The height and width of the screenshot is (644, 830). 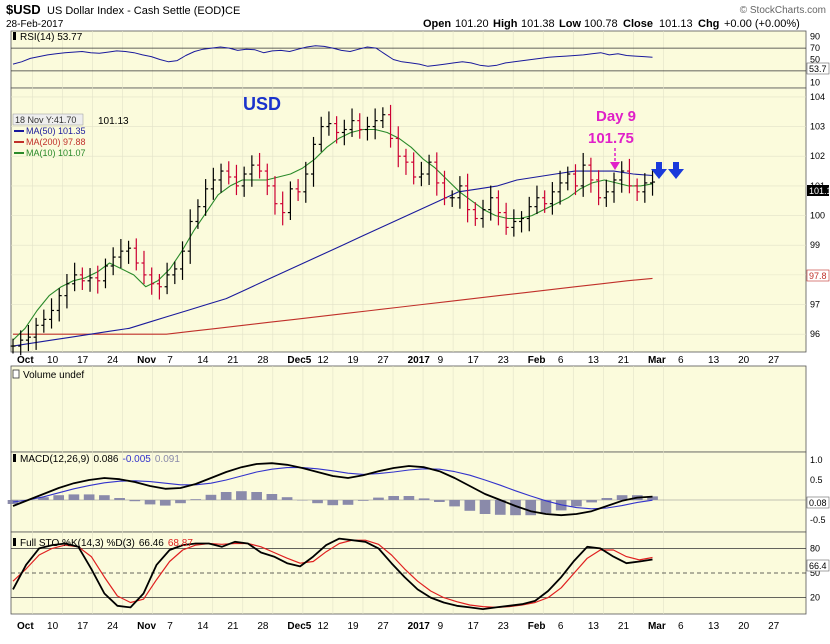 I want to click on price-date-label: 14, so click(x=203, y=360).